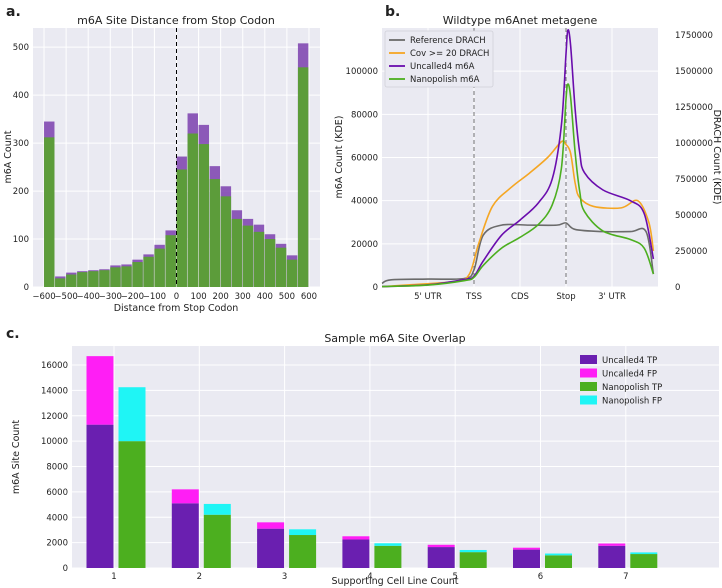  Describe the element at coordinates (364, 115) in the screenshot. I see `panel-b-ytick: 80000` at that location.